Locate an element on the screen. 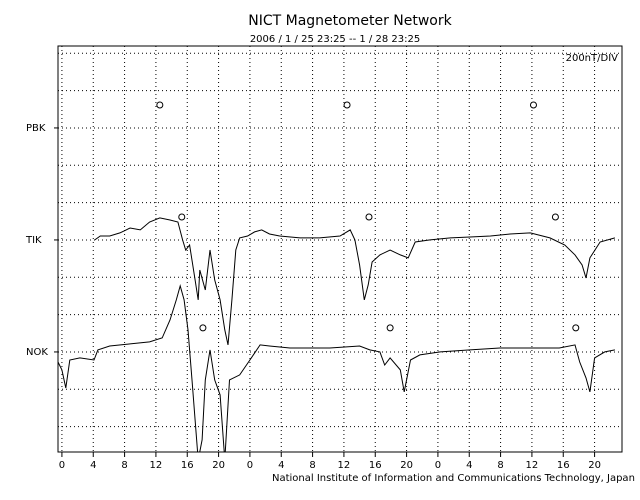  y-tick-label: TIK is located at coordinates (33, 240).